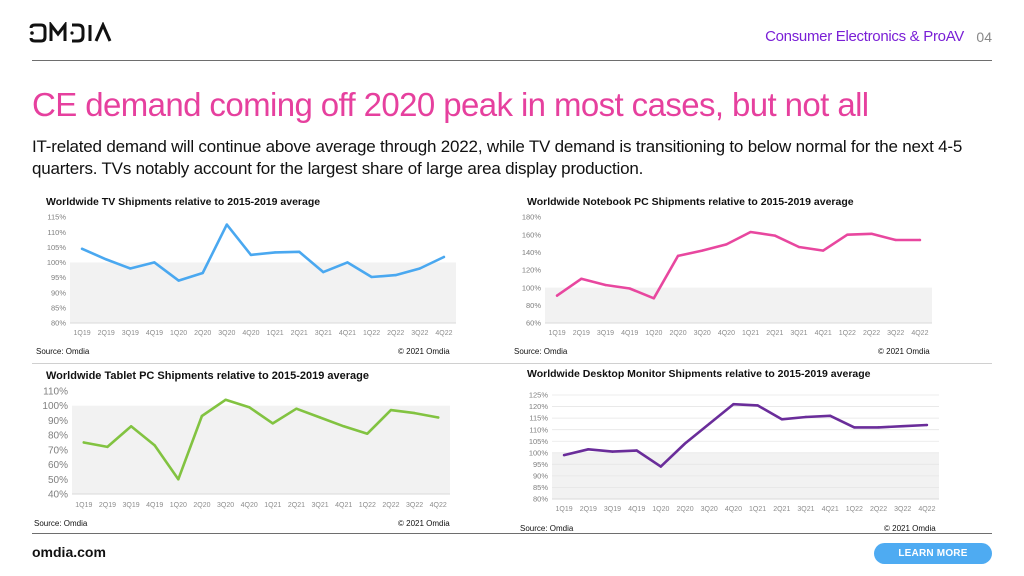 The image size is (1024, 576). Describe the element at coordinates (533, 323) in the screenshot. I see `y-tick-label: 60%` at that location.